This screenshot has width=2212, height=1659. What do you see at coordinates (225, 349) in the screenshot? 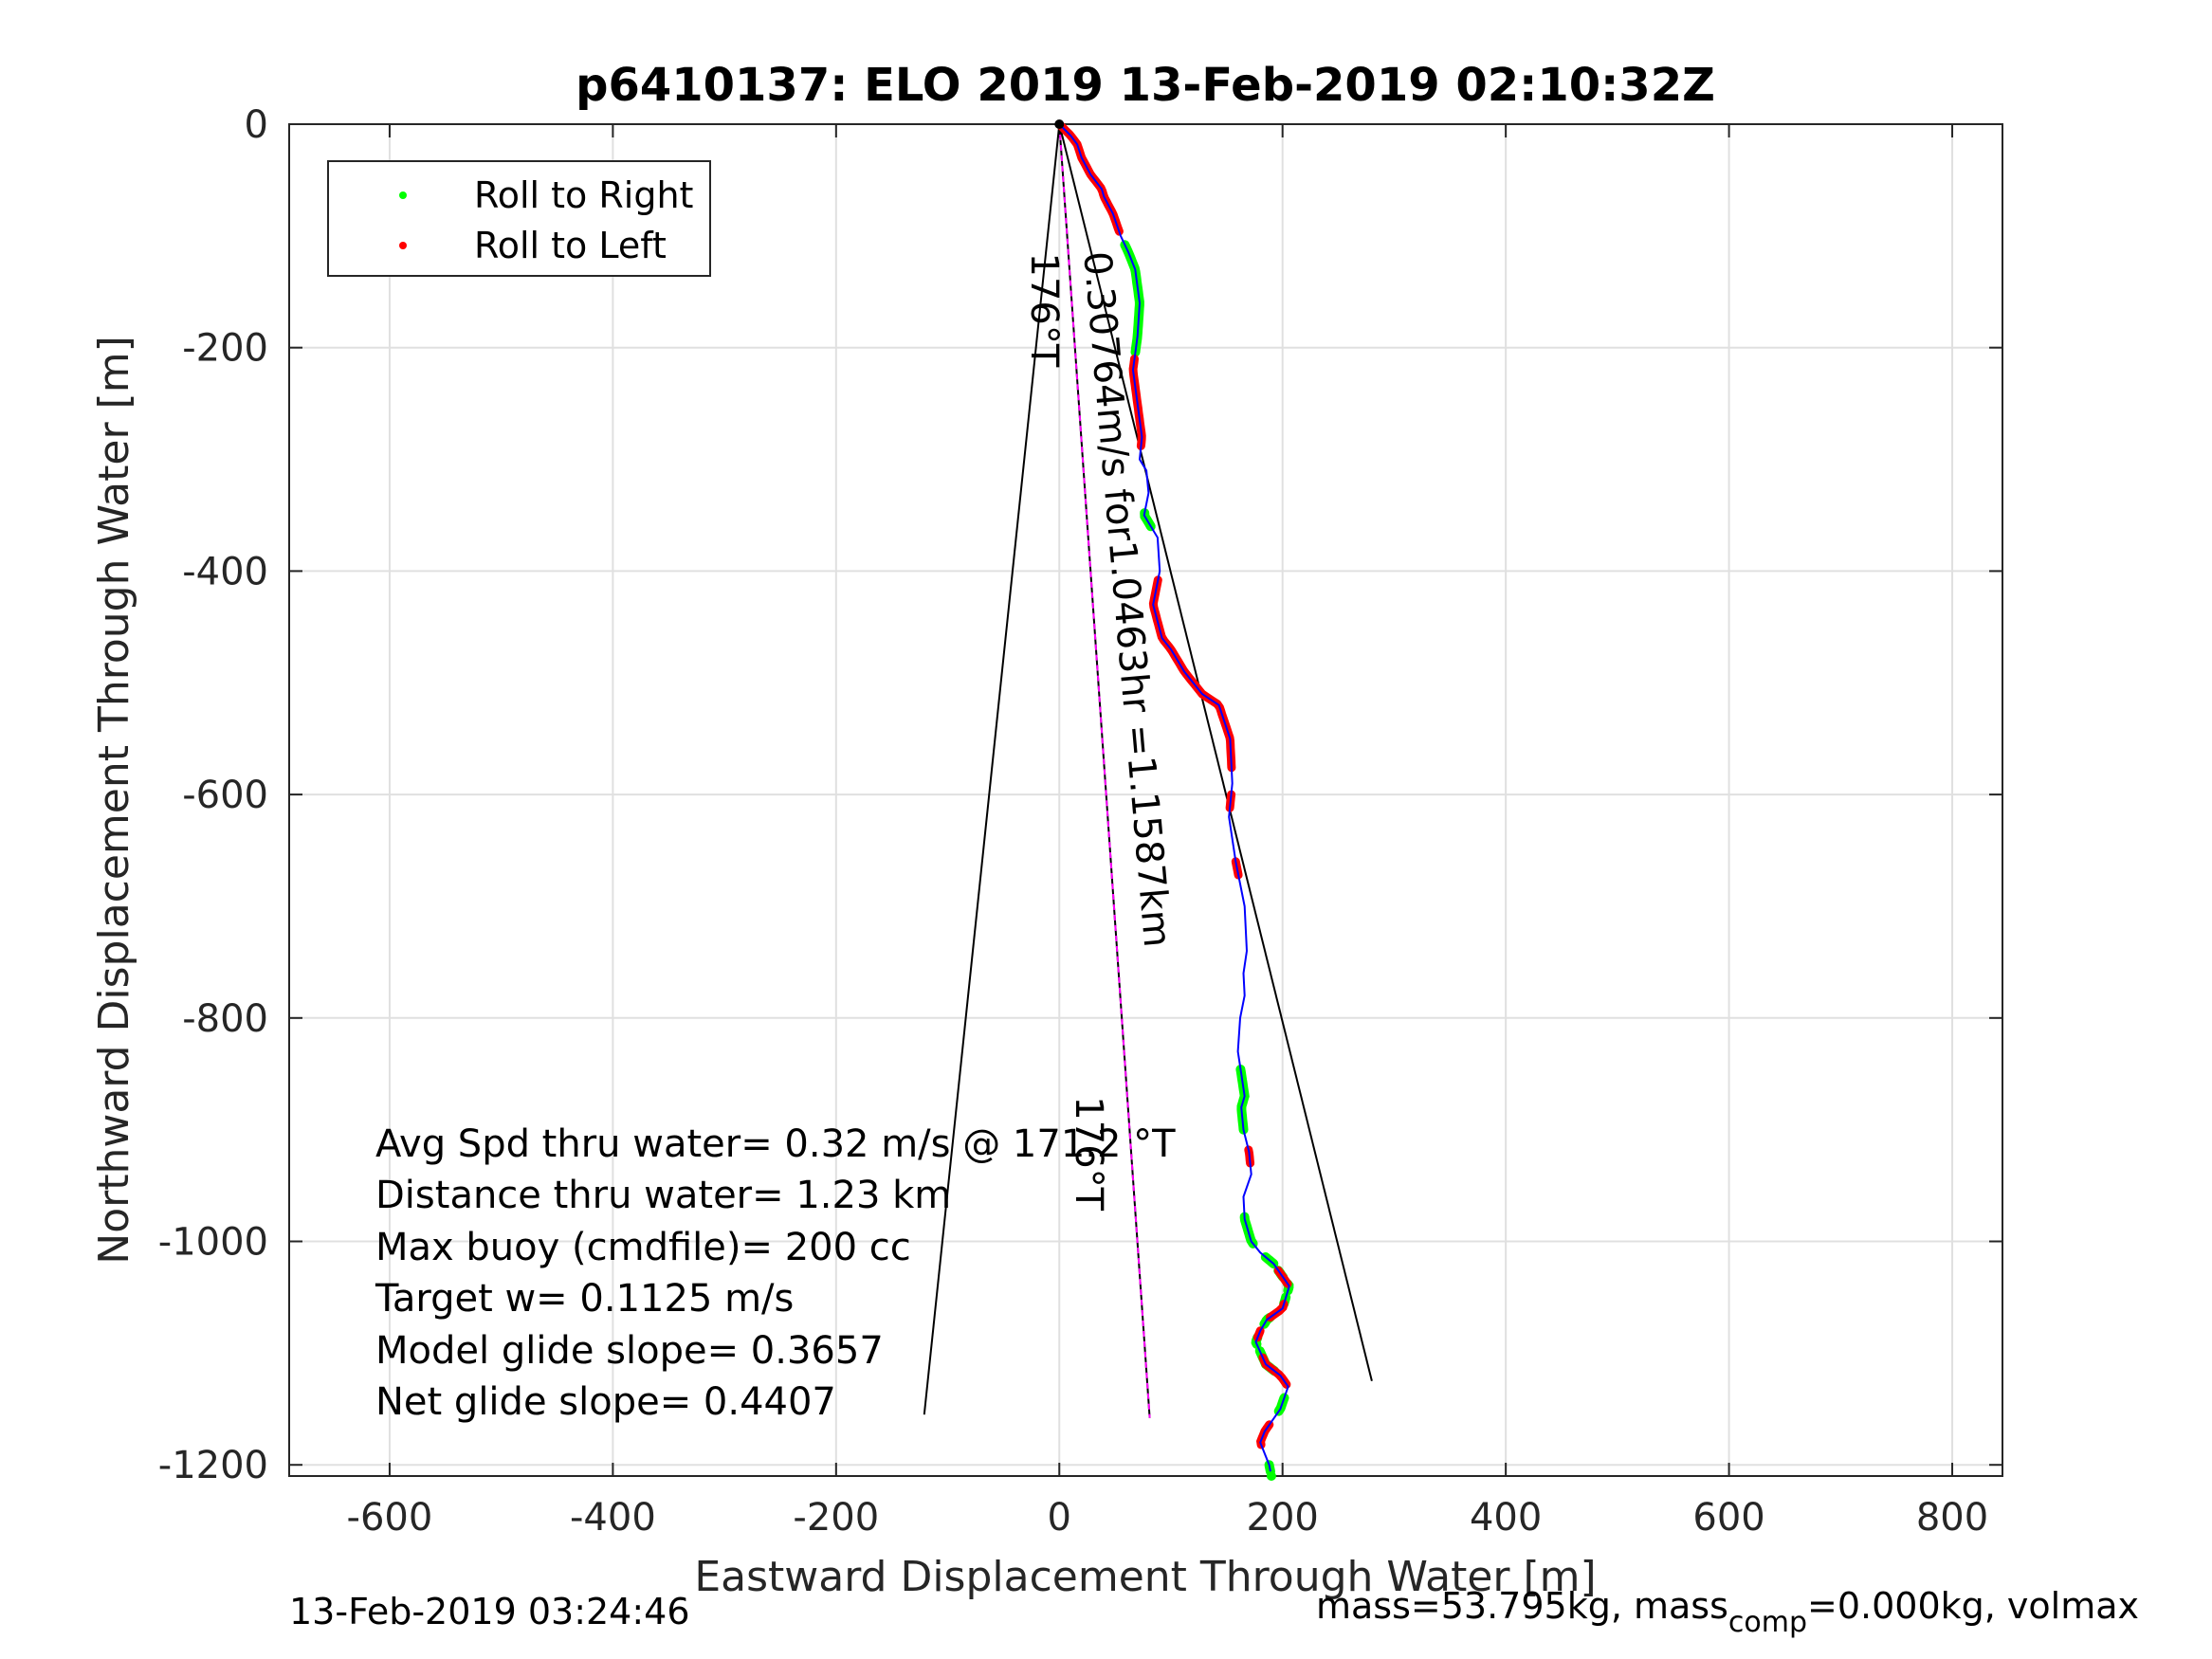
I see `y-tick-label: -200` at bounding box center [225, 349].